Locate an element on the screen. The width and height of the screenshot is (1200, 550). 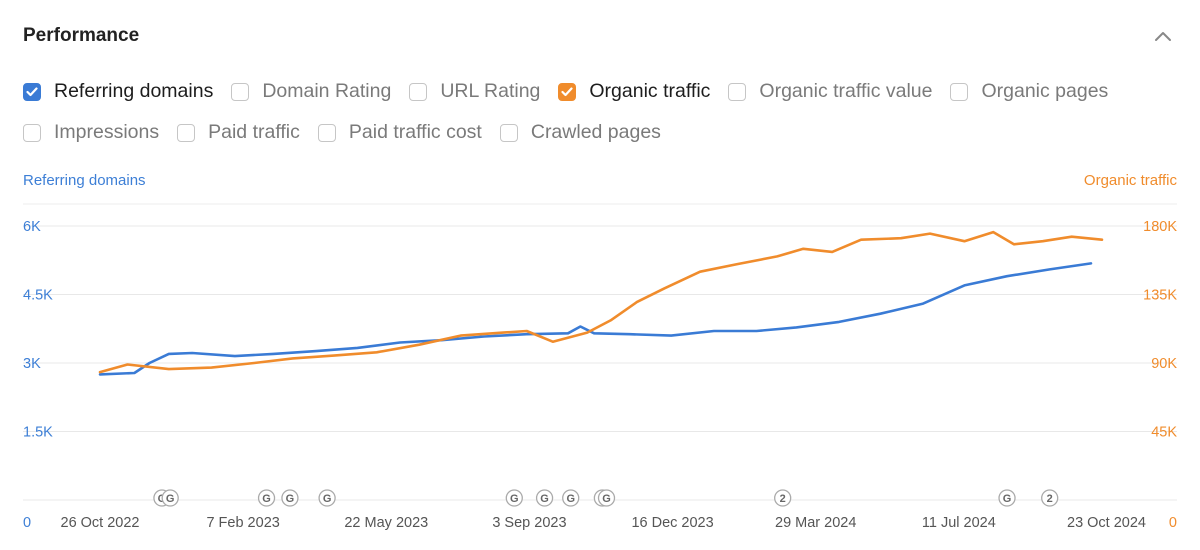
checkbox-organic-traffic: Organic traffic is located at coordinates (634, 91).